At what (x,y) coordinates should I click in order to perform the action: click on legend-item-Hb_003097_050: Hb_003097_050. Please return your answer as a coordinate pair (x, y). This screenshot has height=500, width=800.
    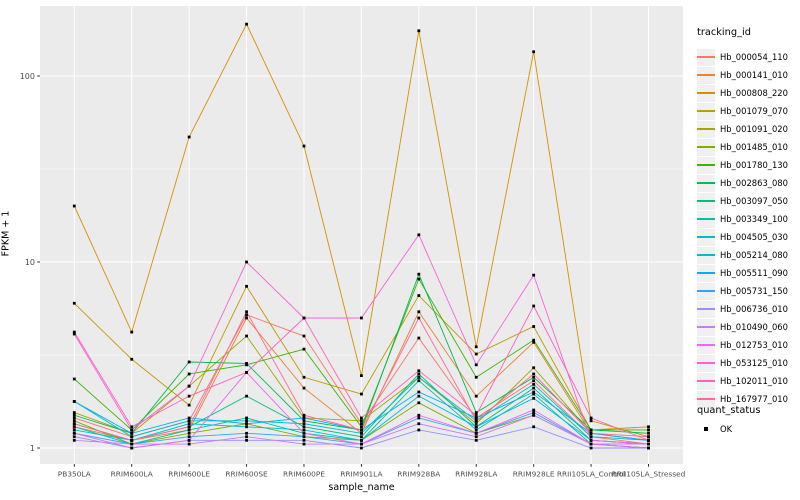
    Looking at the image, I should click on (742, 201).